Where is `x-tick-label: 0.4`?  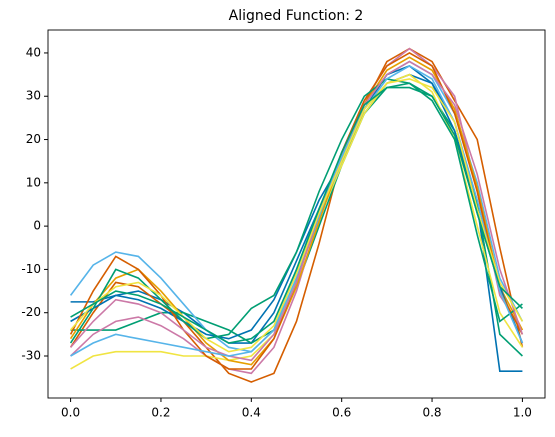 x-tick-label: 0.4 is located at coordinates (251, 413).